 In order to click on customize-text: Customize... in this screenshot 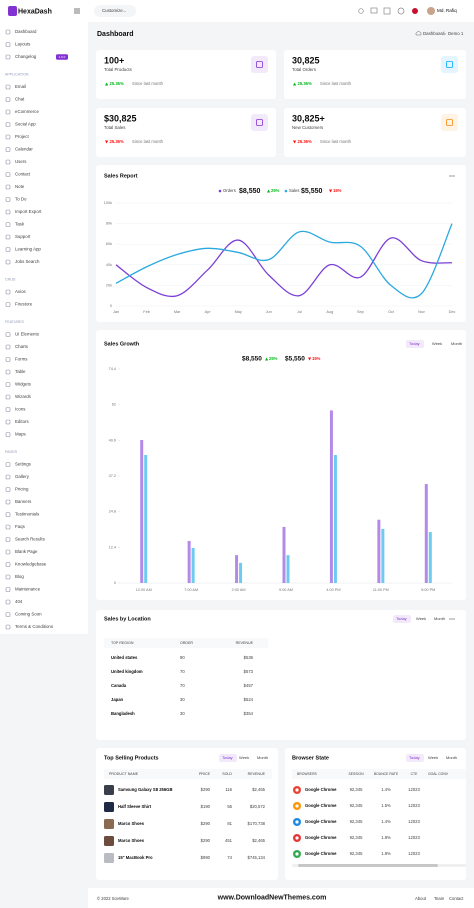, I will do `click(114, 10)`.